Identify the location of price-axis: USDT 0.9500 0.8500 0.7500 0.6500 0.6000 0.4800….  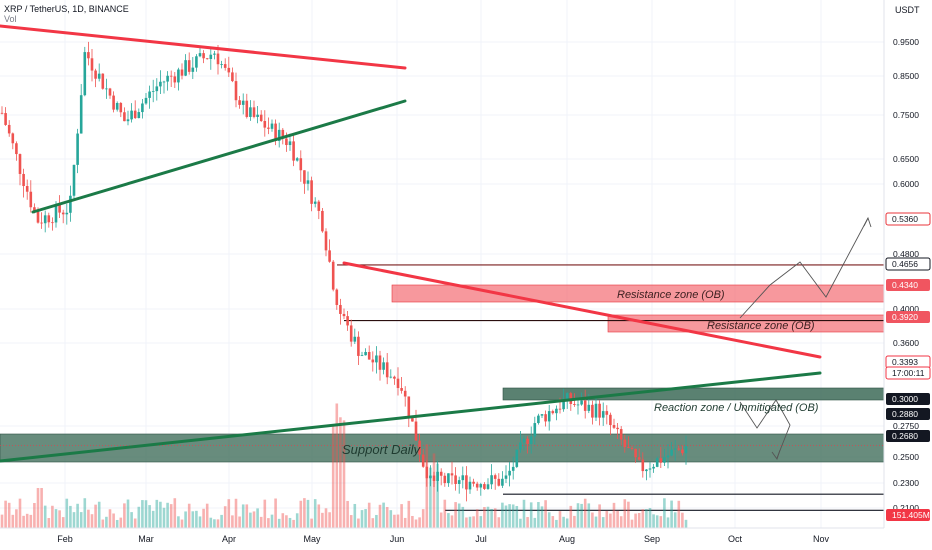
(907, 275).